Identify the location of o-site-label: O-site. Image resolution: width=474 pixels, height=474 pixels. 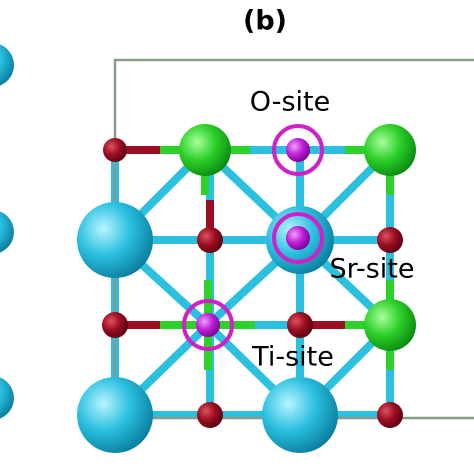
(290, 102).